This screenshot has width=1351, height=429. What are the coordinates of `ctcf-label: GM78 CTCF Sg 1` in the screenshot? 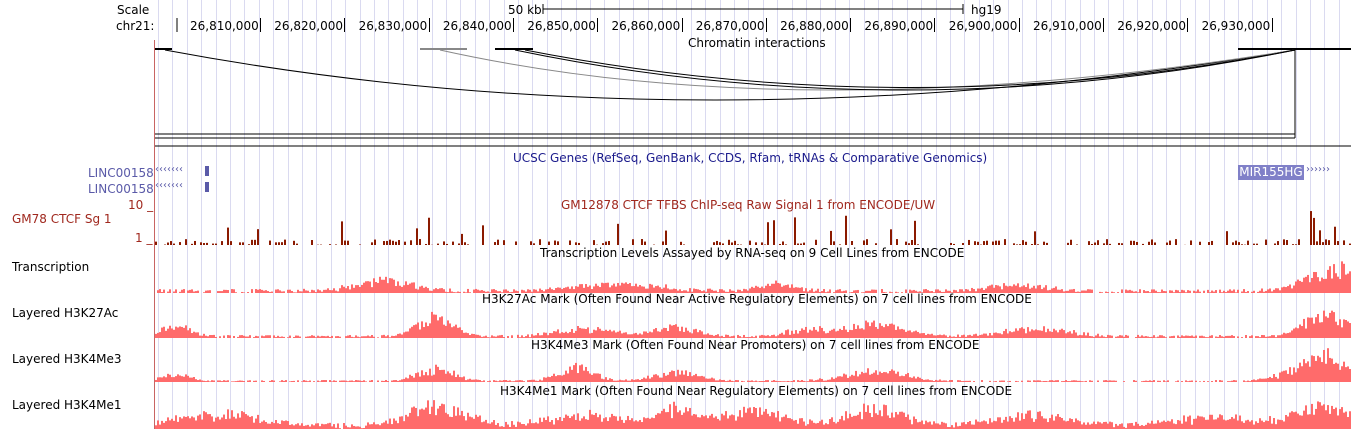 It's located at (62, 219).